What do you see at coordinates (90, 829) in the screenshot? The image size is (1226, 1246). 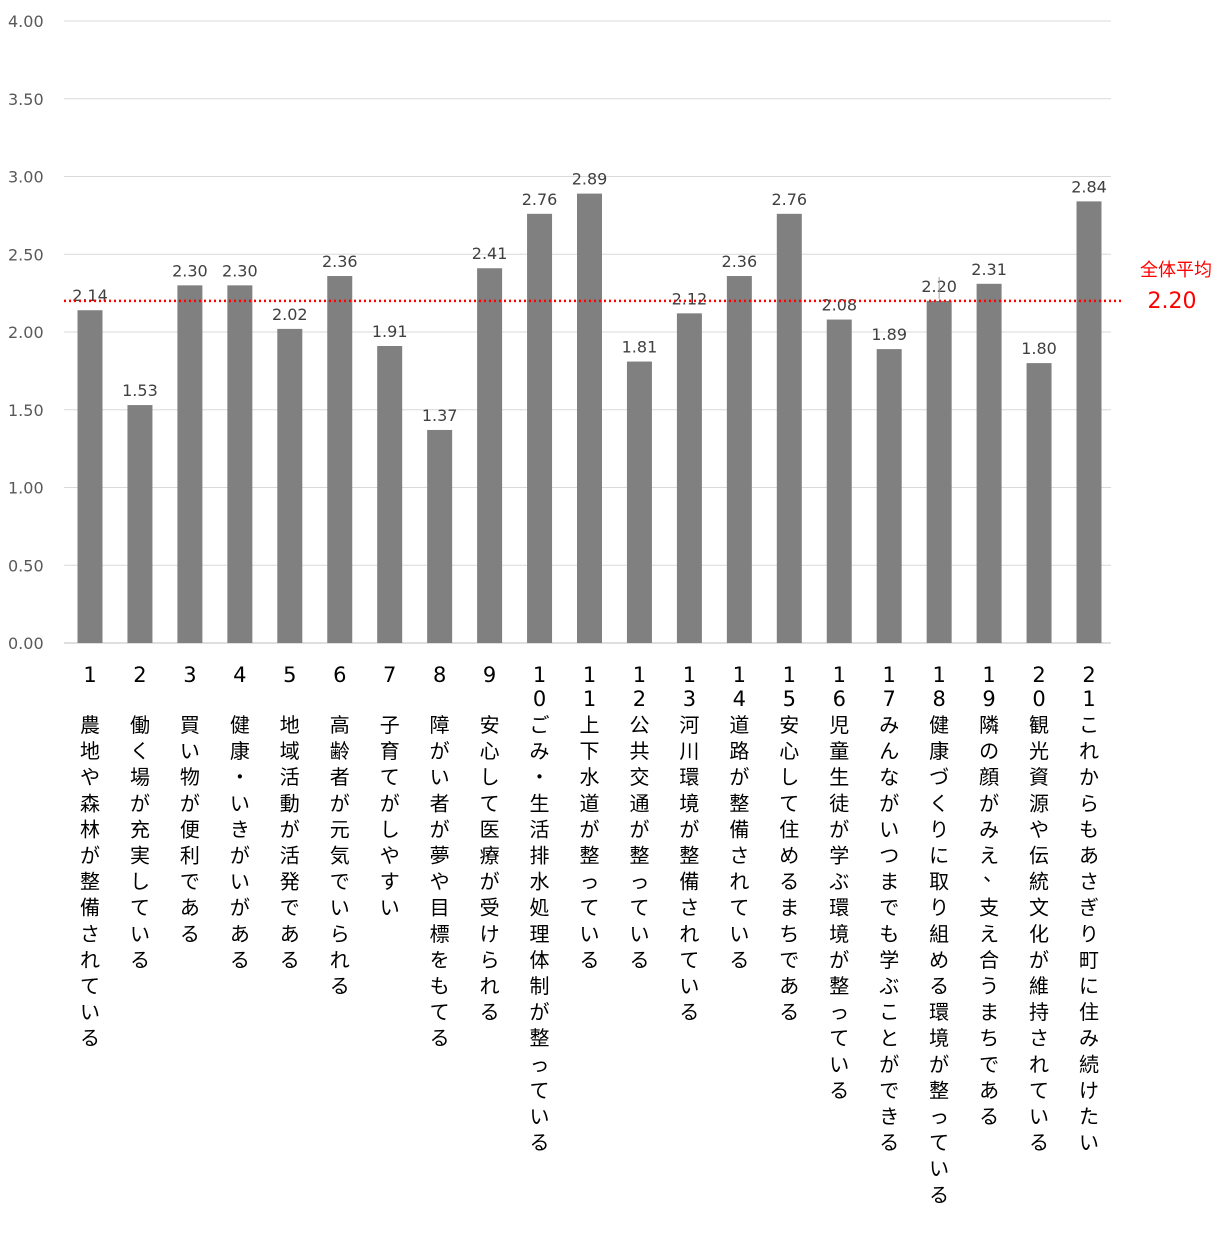 I see `category-label-char: 林` at bounding box center [90, 829].